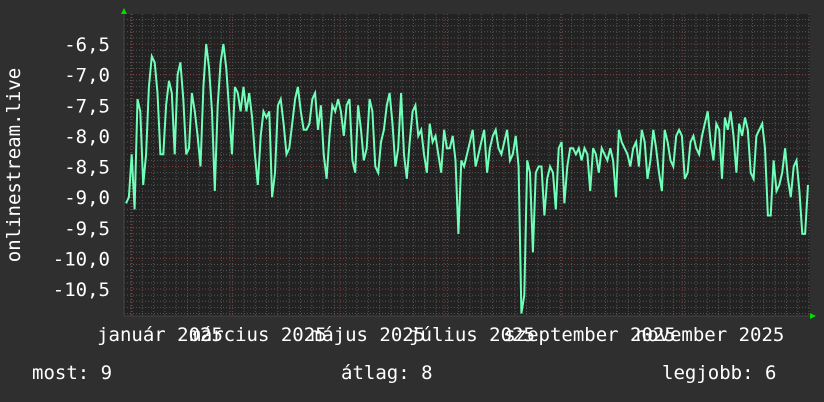  Describe the element at coordinates (160, 335) in the screenshot. I see `x-tick-label: január 2025` at that location.